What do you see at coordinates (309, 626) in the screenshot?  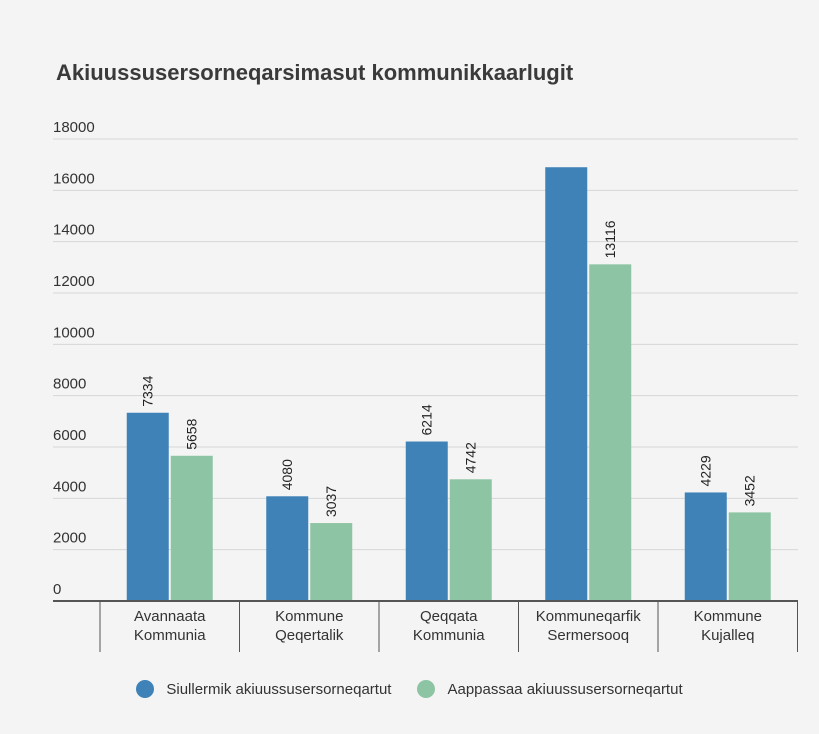 I see `x-tick-label: Kommune Qeqertalik` at bounding box center [309, 626].